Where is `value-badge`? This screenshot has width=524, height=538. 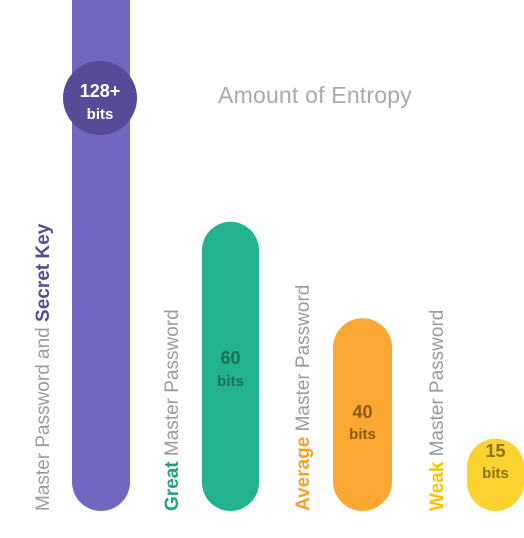
value-badge is located at coordinates (100, 98).